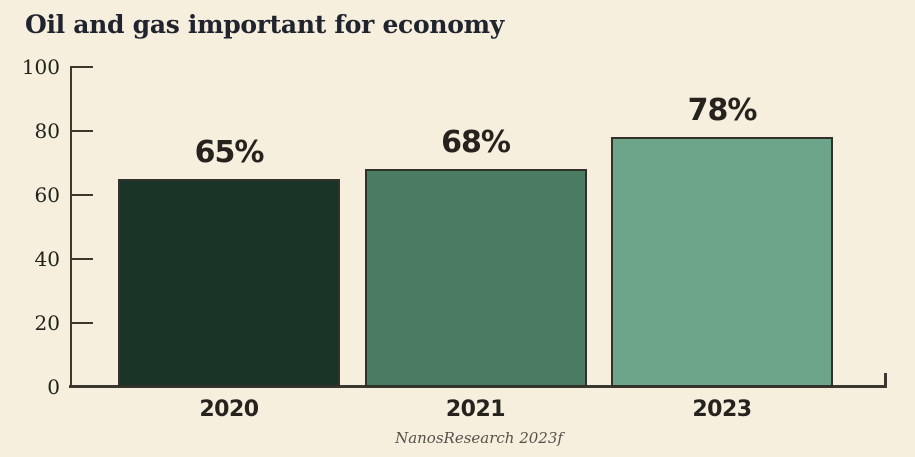 The image size is (915, 457). Describe the element at coordinates (229, 283) in the screenshot. I see `bar-2020` at that location.